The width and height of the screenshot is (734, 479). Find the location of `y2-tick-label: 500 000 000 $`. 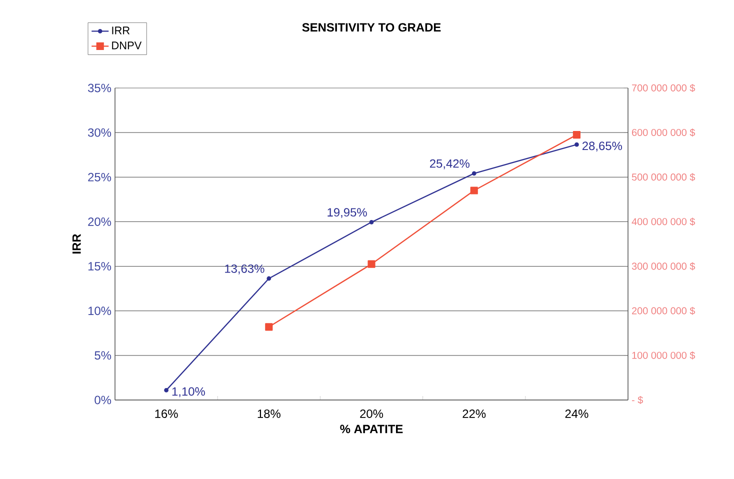

y2-tick-label: 500 000 000 $ is located at coordinates (664, 177).